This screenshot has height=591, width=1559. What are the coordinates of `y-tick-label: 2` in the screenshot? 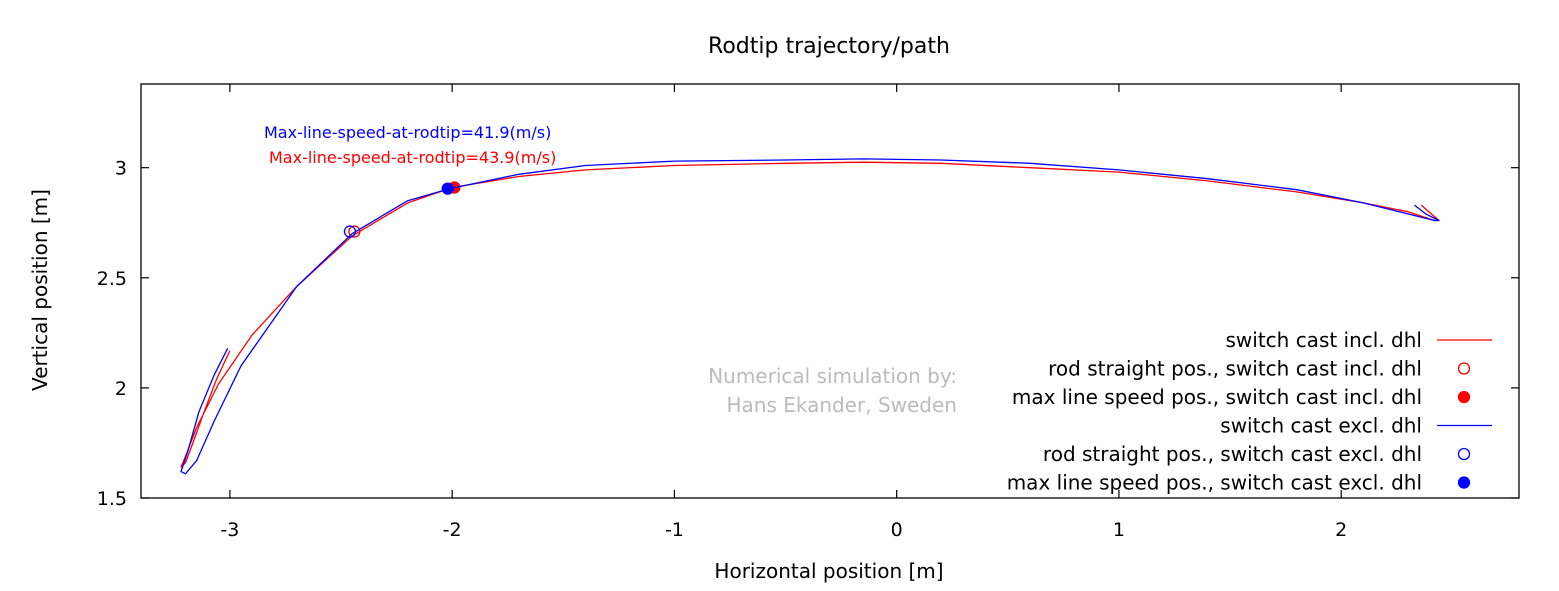 It's located at (121, 389).